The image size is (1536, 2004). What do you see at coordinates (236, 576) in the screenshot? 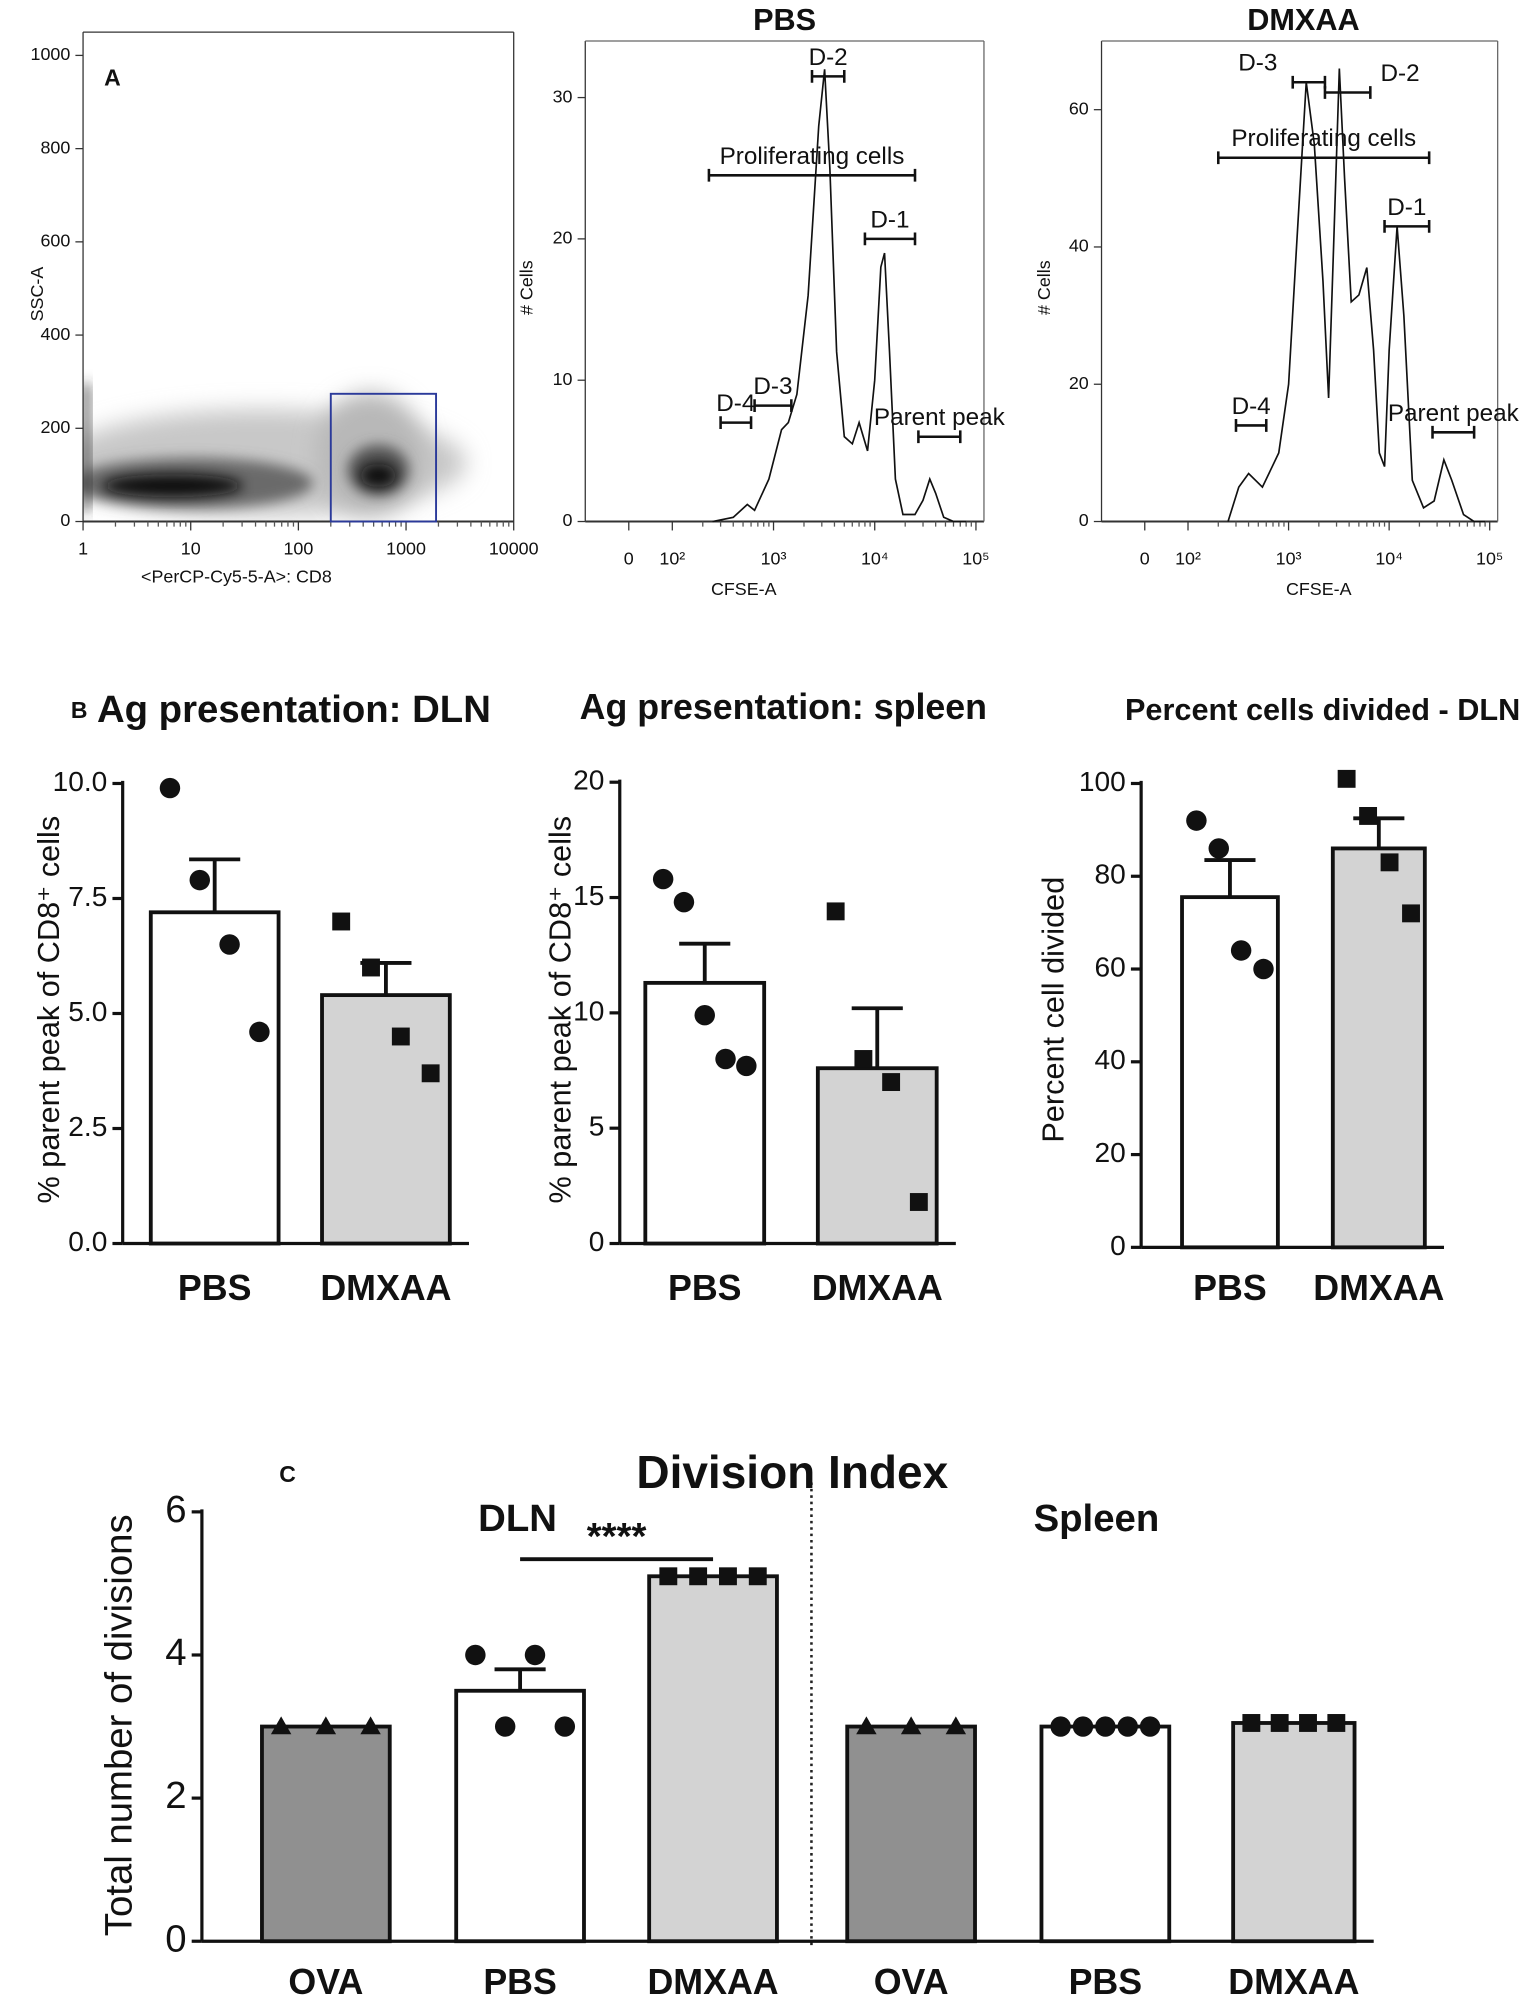
I see `x-axis-label: <PerCP-Cy5-5-A>: CD8` at bounding box center [236, 576].